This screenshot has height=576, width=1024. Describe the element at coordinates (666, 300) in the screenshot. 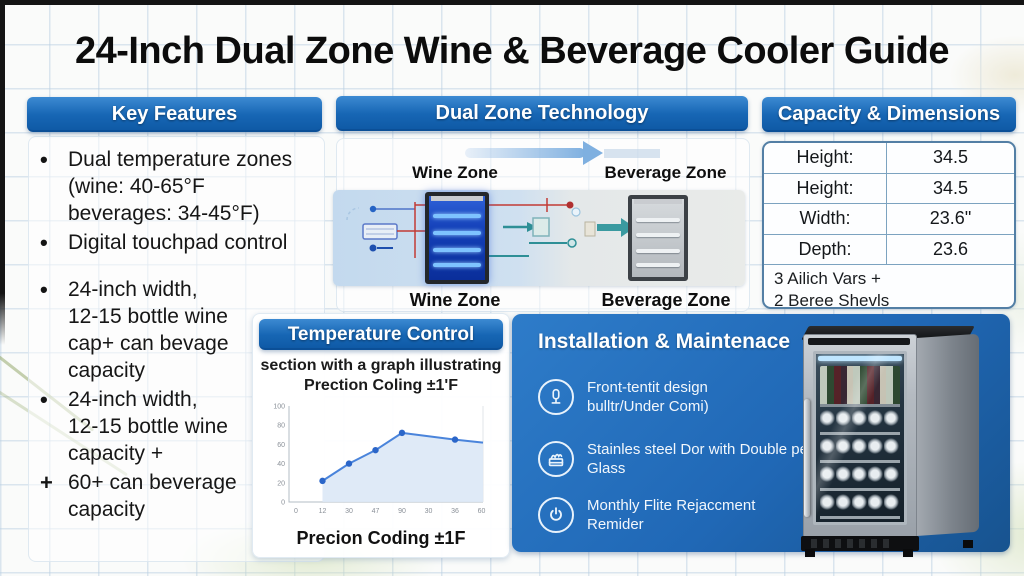

I see `beverage-zone-label-bottom: Beverage Zone` at that location.